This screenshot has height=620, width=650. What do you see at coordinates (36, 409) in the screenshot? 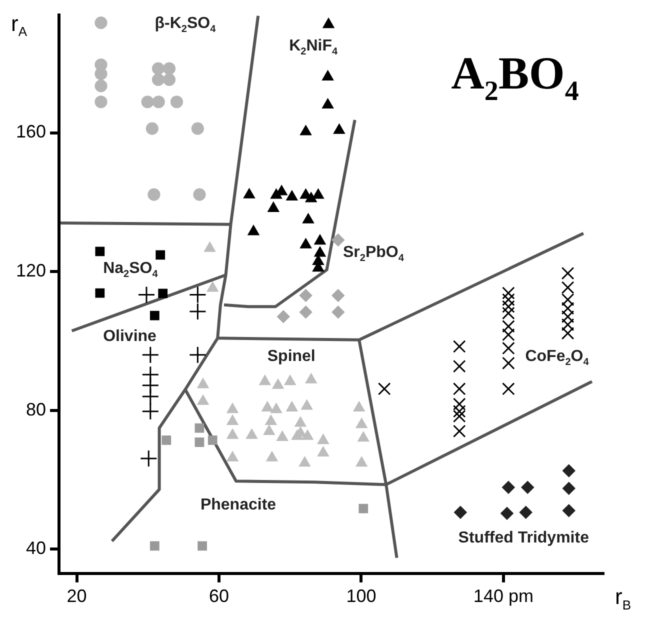
I see `y-tick-label: 80` at bounding box center [36, 409].